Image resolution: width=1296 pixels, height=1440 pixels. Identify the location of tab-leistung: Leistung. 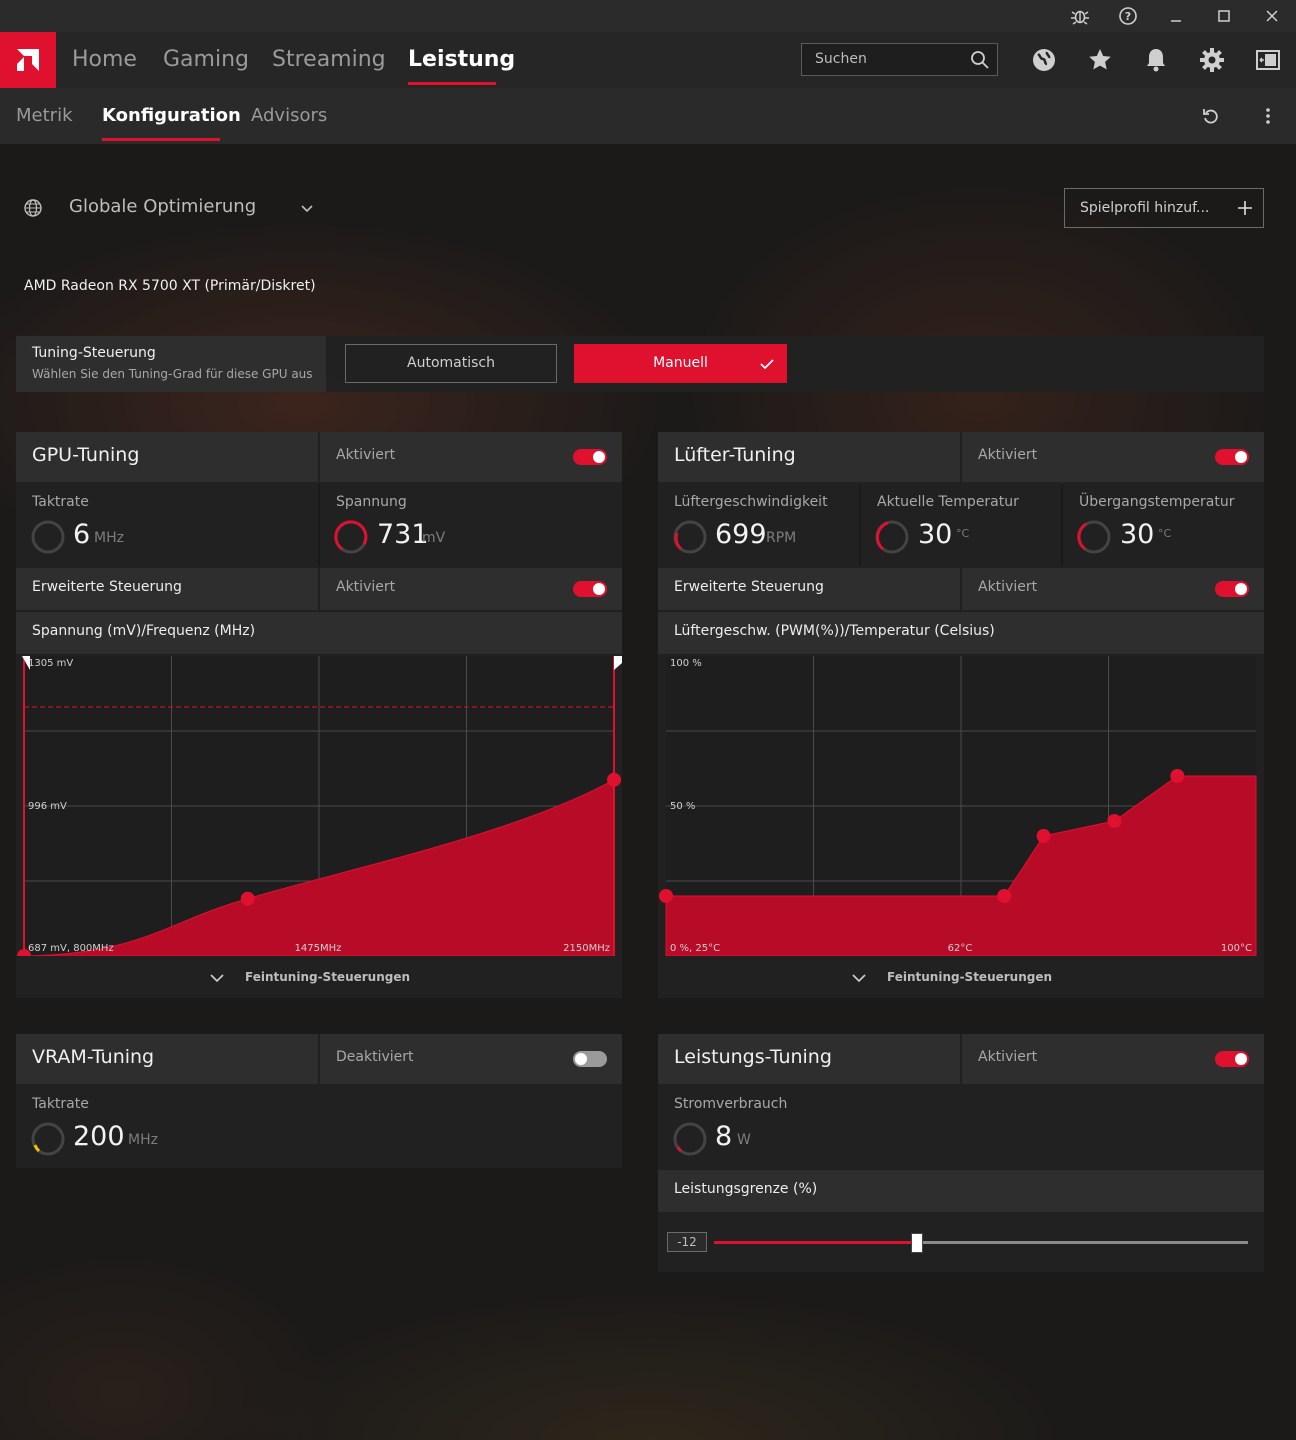
(462, 59).